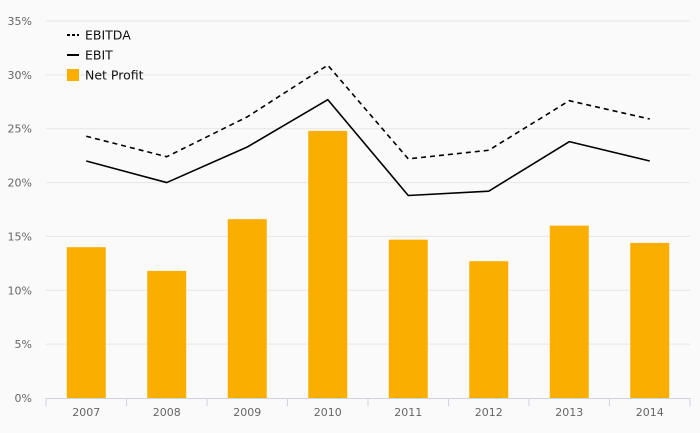 This screenshot has width=700, height=433. I want to click on net-profit-bar-2014, so click(650, 320).